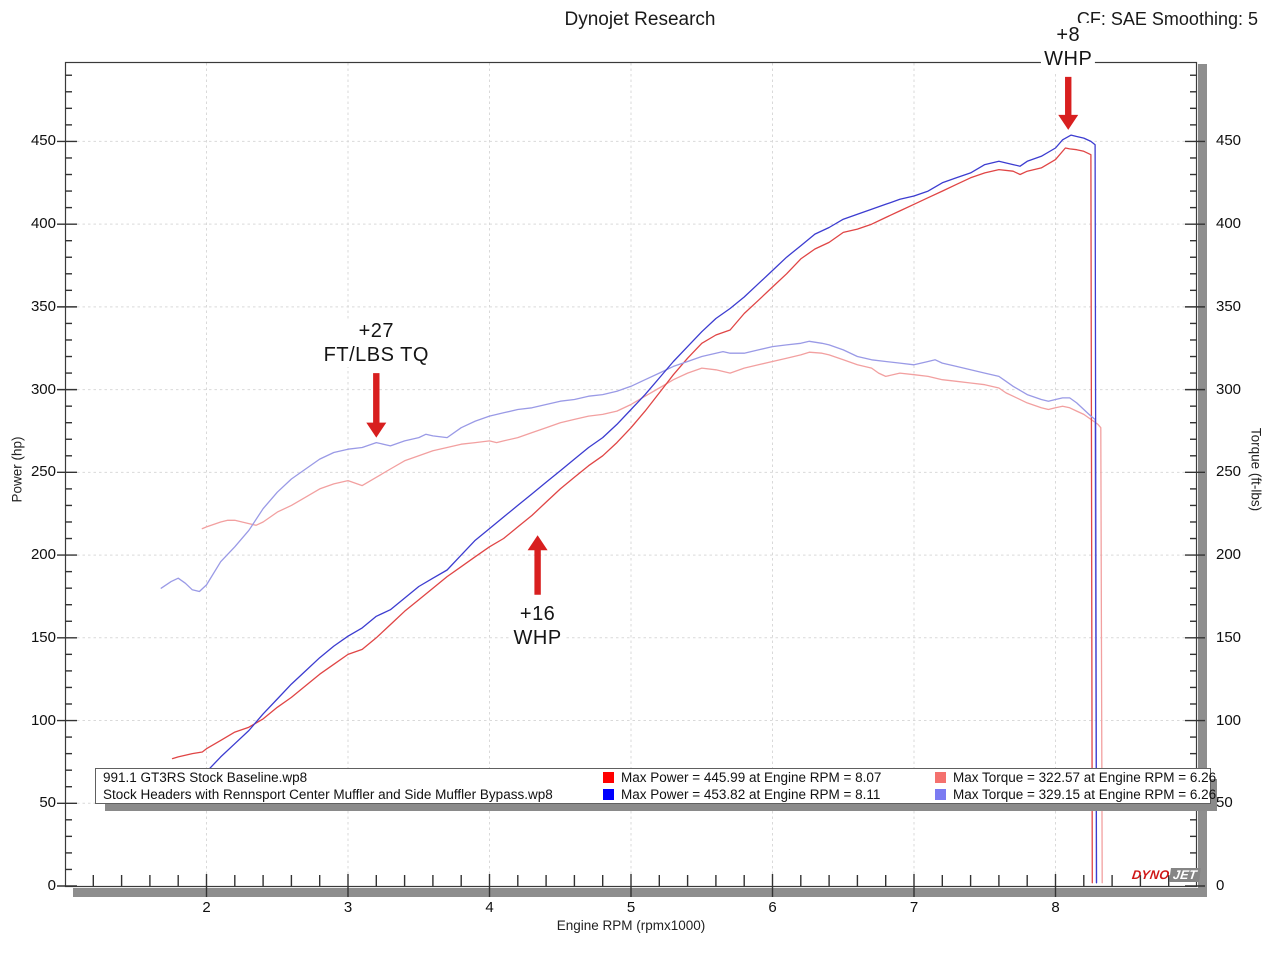  Describe the element at coordinates (631, 907) in the screenshot. I see `x-axis-tick-label: 5` at that location.